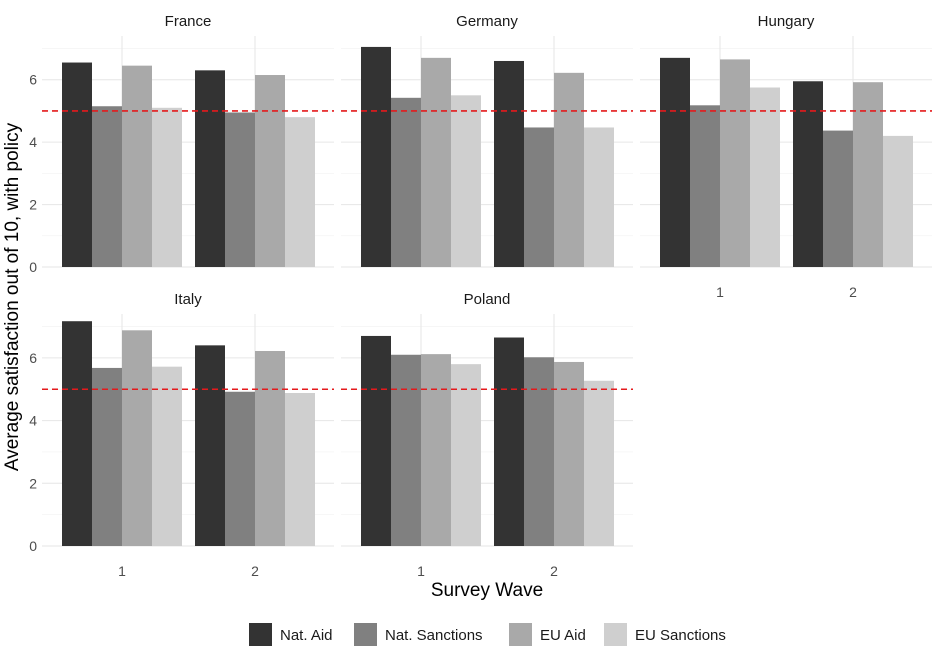 Image resolution: width=936 pixels, height=652 pixels. What do you see at coordinates (509, 441) in the screenshot?
I see `bar-poland-wave2-nat-aid` at bounding box center [509, 441].